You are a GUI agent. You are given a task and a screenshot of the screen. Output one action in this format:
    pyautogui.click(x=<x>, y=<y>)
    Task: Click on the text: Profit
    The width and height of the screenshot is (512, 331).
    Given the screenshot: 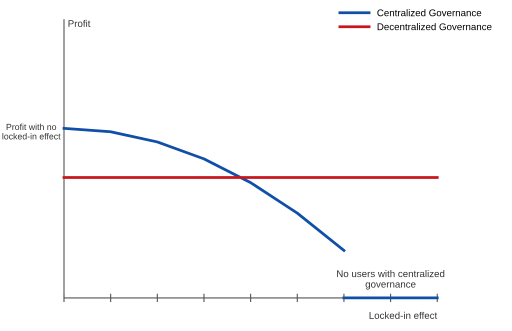 What is the action you would take?
    pyautogui.click(x=79, y=23)
    